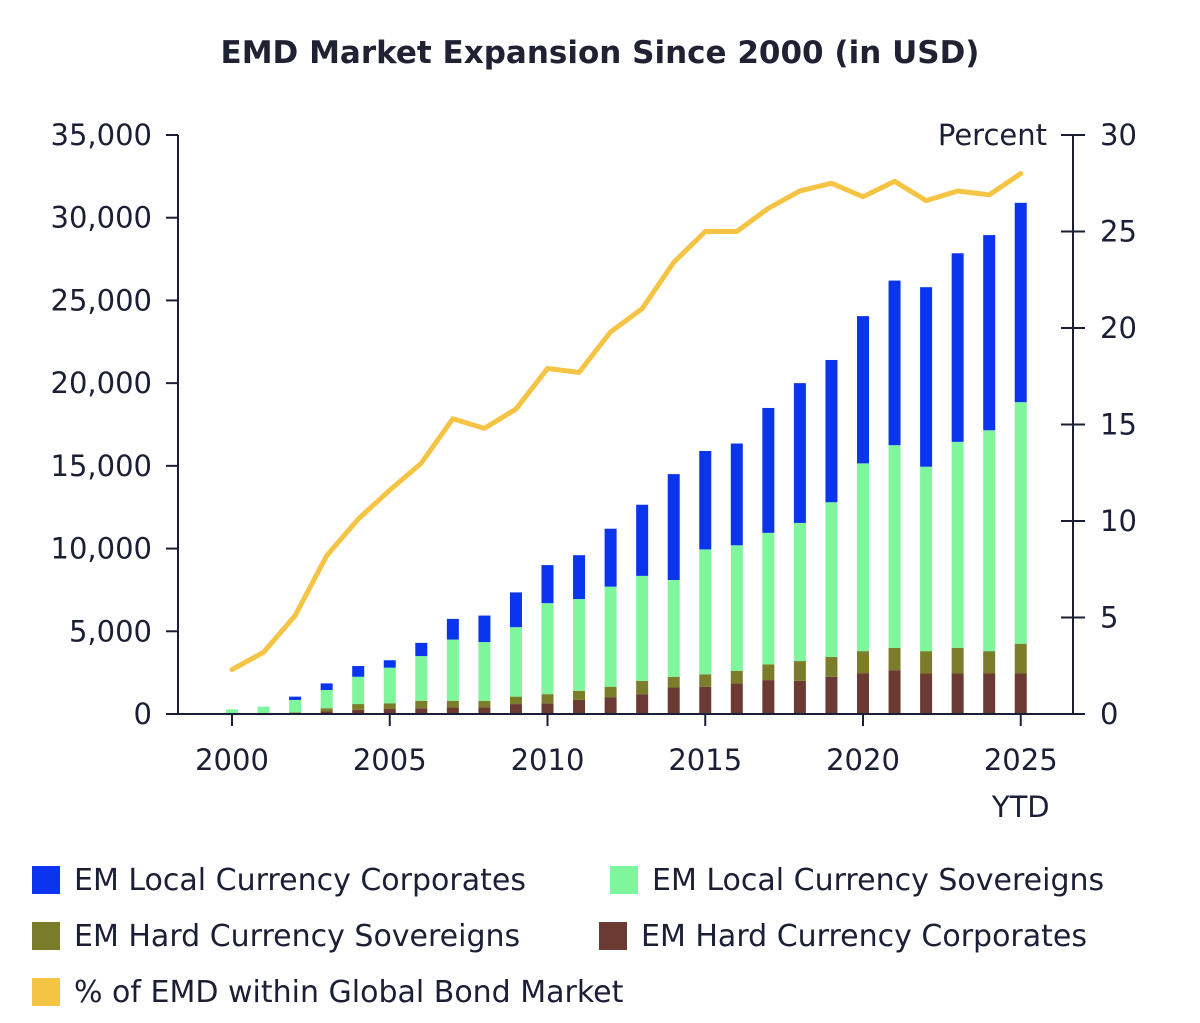  I want to click on x-tick-label: 2015, so click(705, 760).